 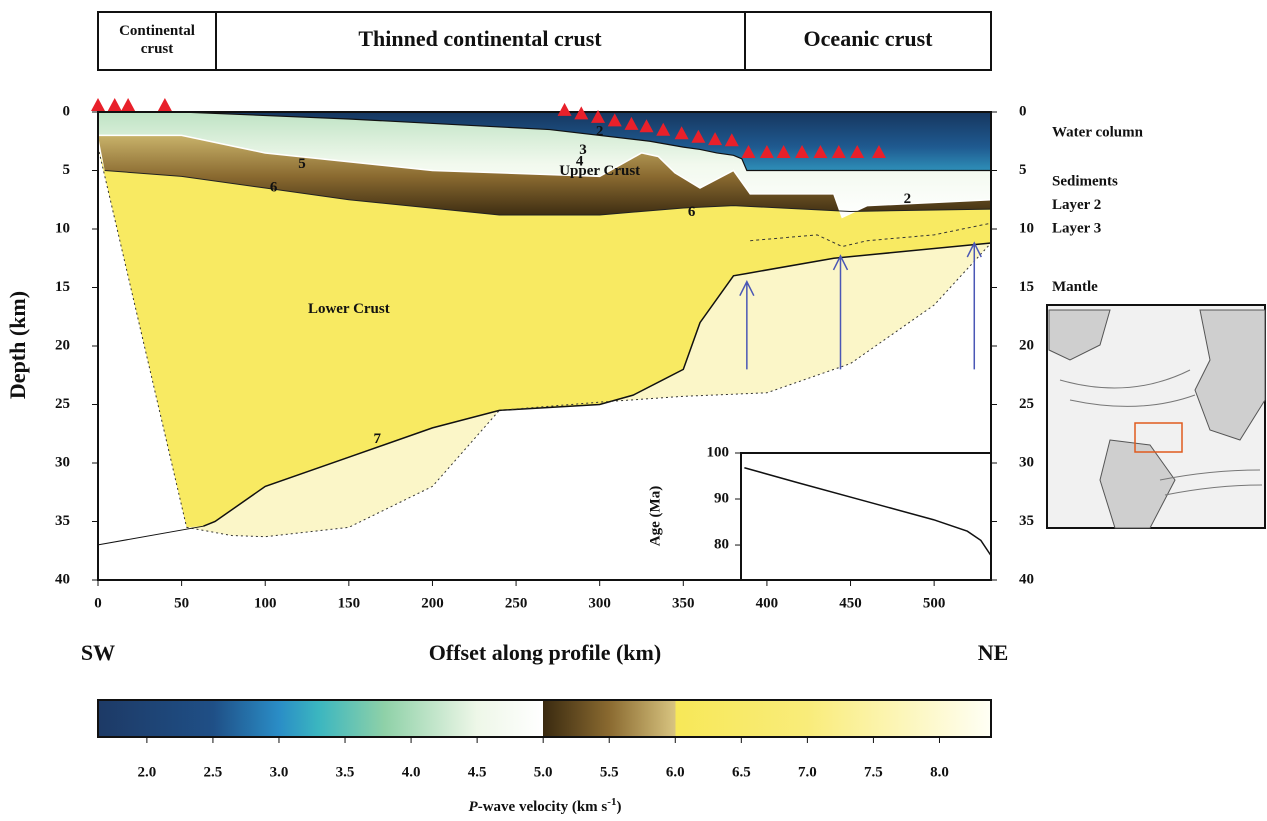 What do you see at coordinates (683, 603) in the screenshot?
I see `x-tick-label: 350` at bounding box center [683, 603].